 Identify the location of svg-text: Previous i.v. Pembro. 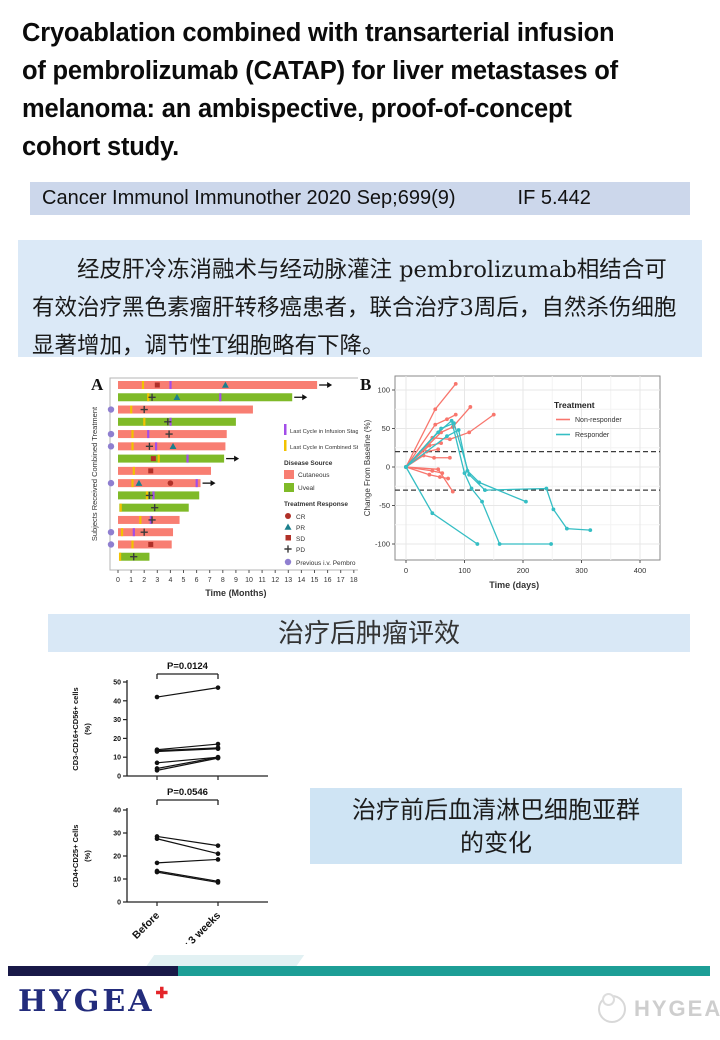
(326, 563).